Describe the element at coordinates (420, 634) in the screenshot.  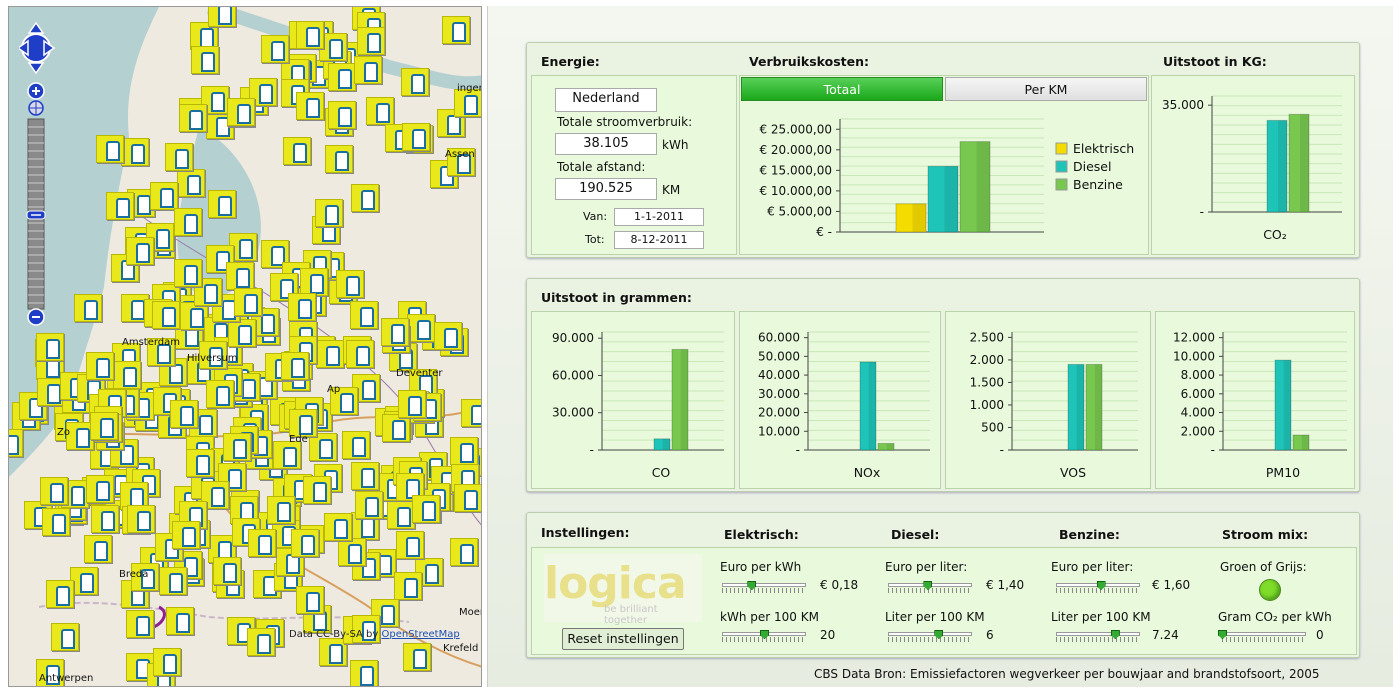
I see `openstreetmap-link: OpenStreetMap` at that location.